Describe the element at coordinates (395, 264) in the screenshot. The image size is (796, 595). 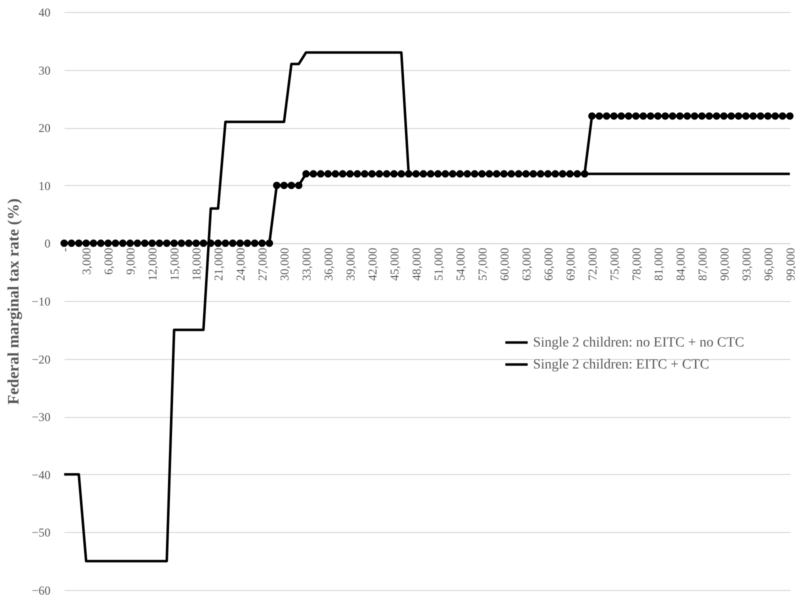
I see `x-tick-label: 45,000` at that location.